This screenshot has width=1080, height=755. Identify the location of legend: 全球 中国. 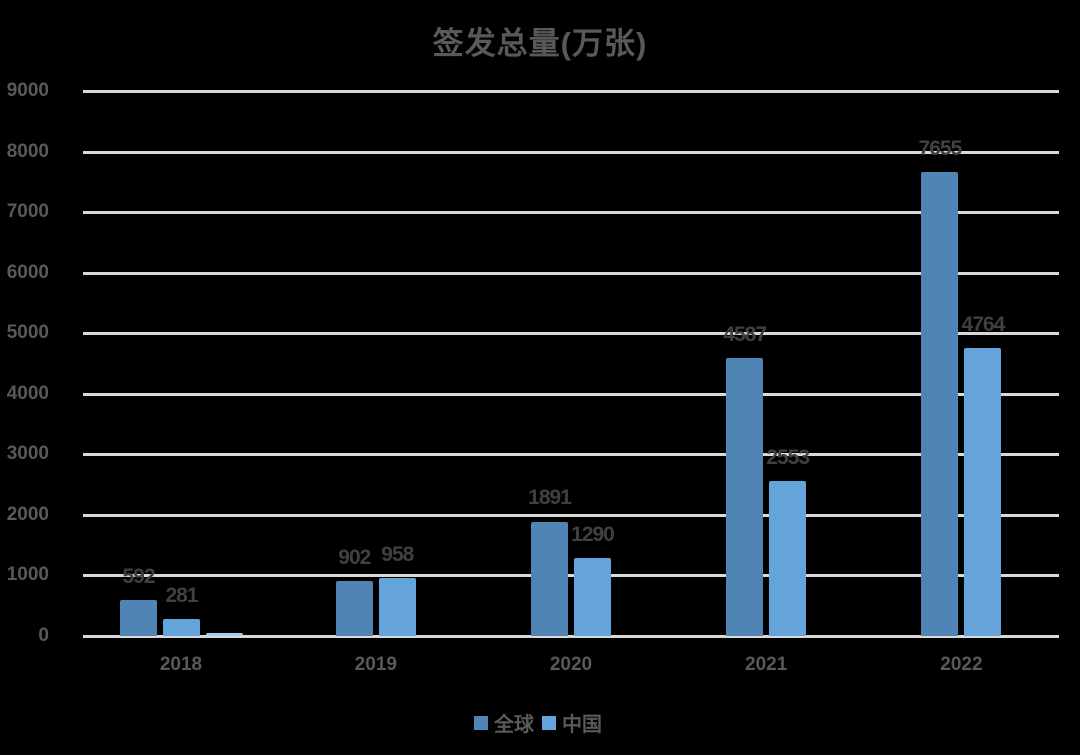
(540, 722).